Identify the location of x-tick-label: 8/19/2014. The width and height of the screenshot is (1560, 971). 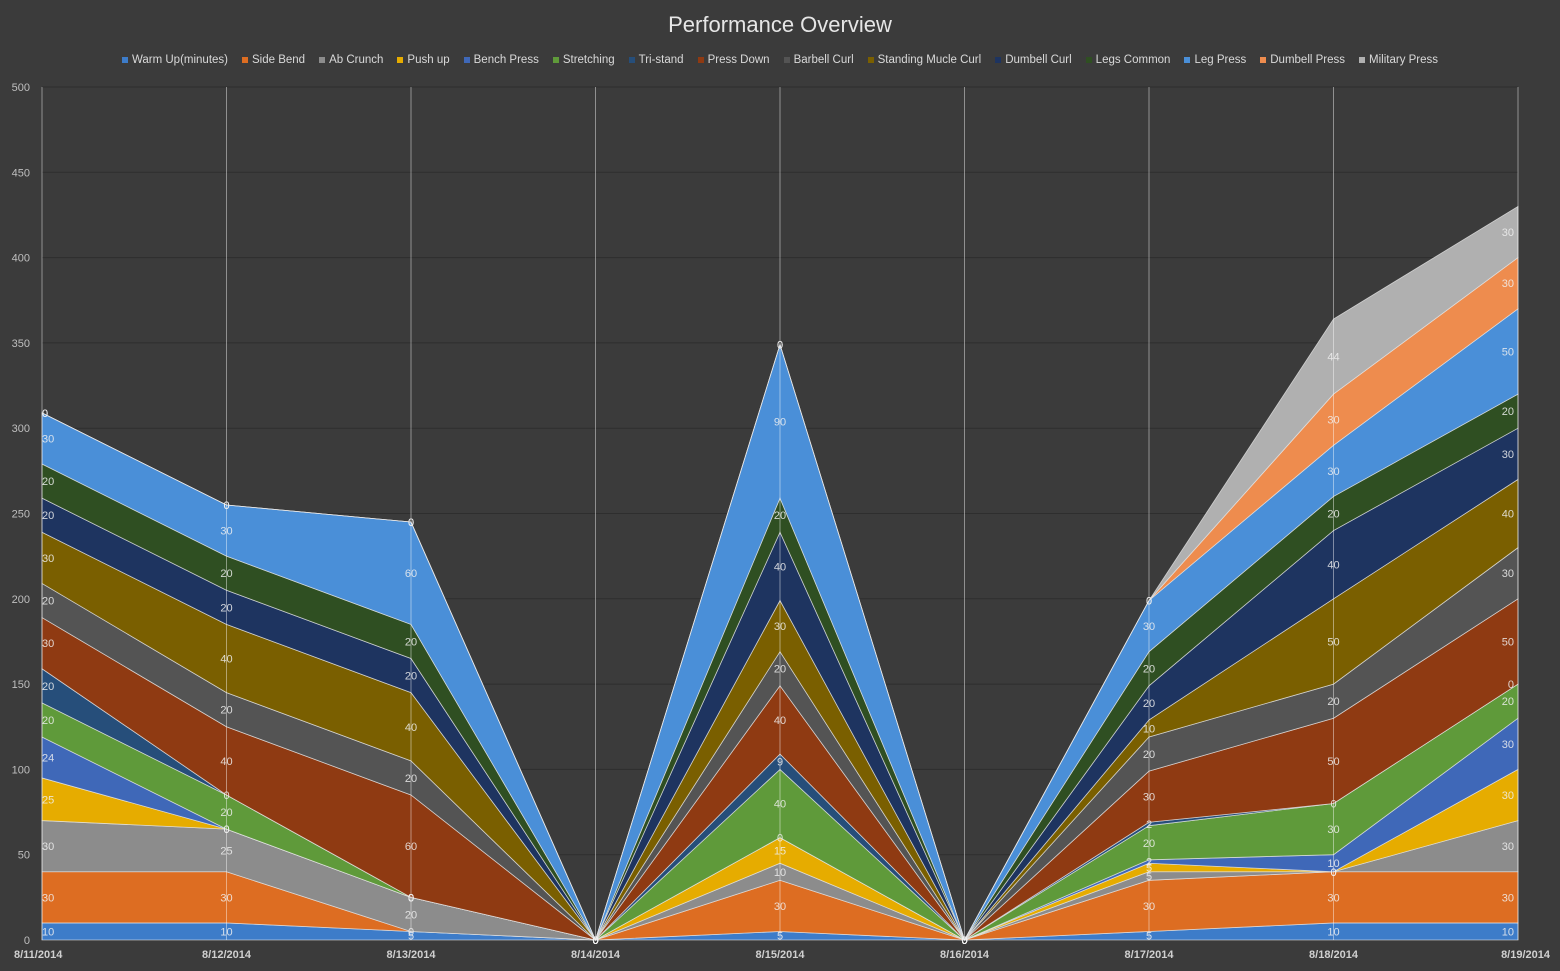
(1526, 955).